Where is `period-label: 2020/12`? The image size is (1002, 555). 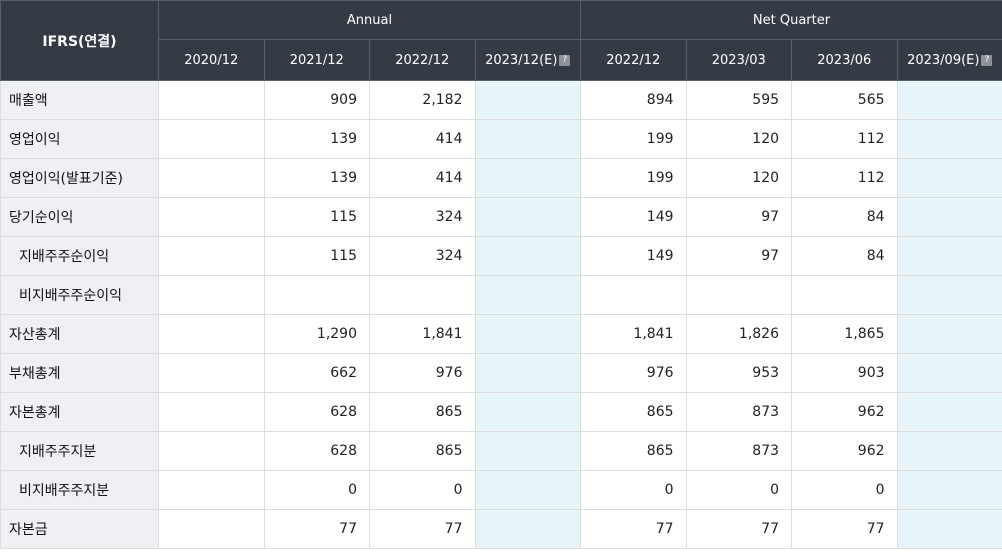
period-label: 2020/12 is located at coordinates (211, 60).